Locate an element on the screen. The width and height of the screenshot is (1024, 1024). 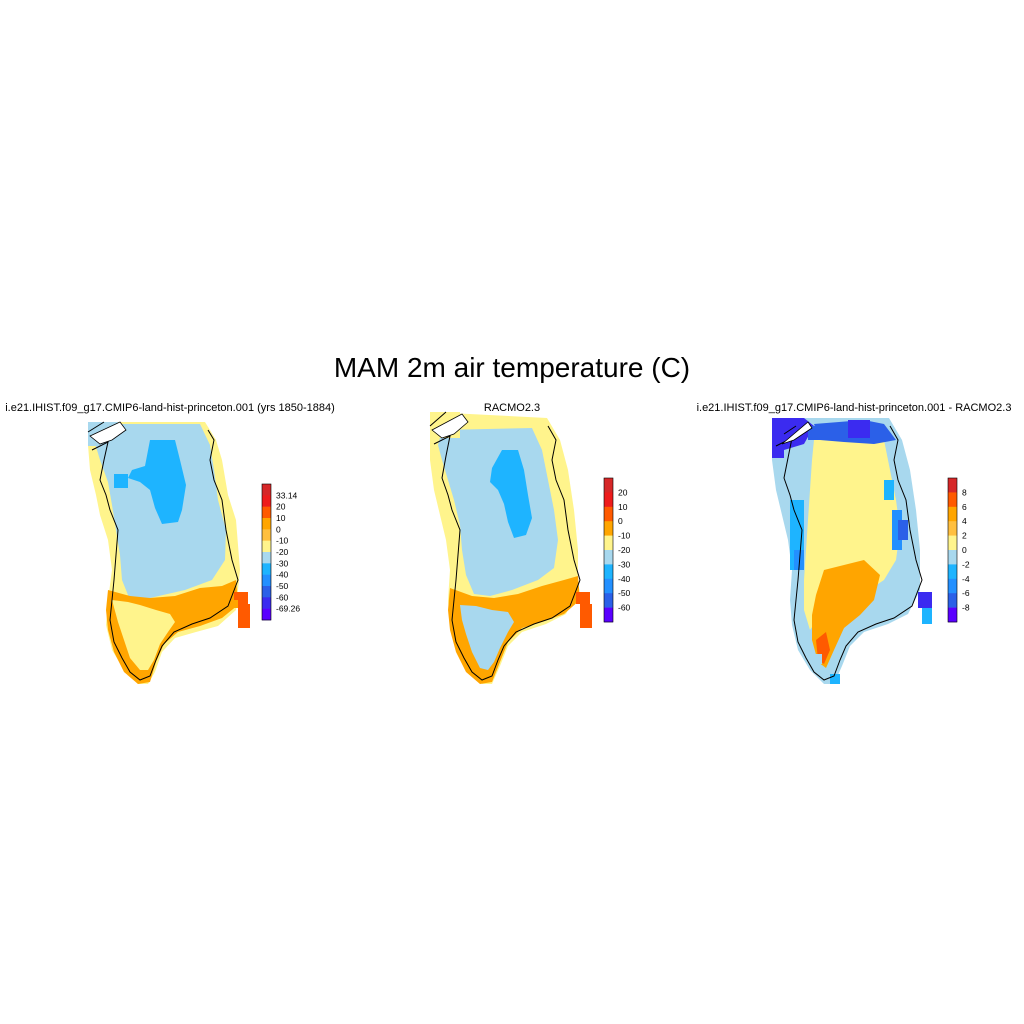
colorbar-tick-label: 6 is located at coordinates (964, 507).